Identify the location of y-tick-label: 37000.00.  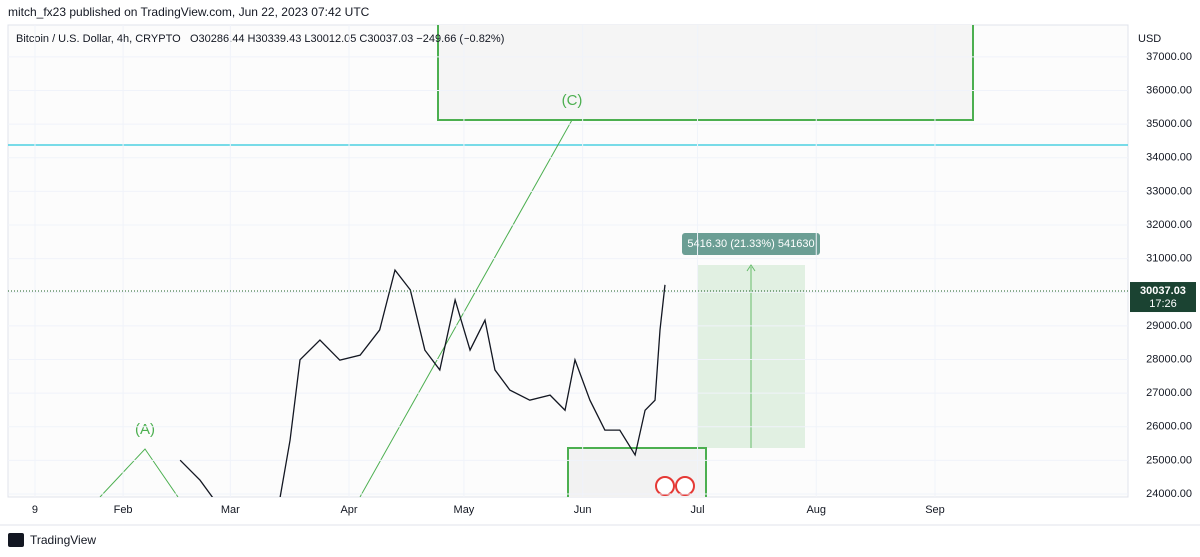
(1169, 57).